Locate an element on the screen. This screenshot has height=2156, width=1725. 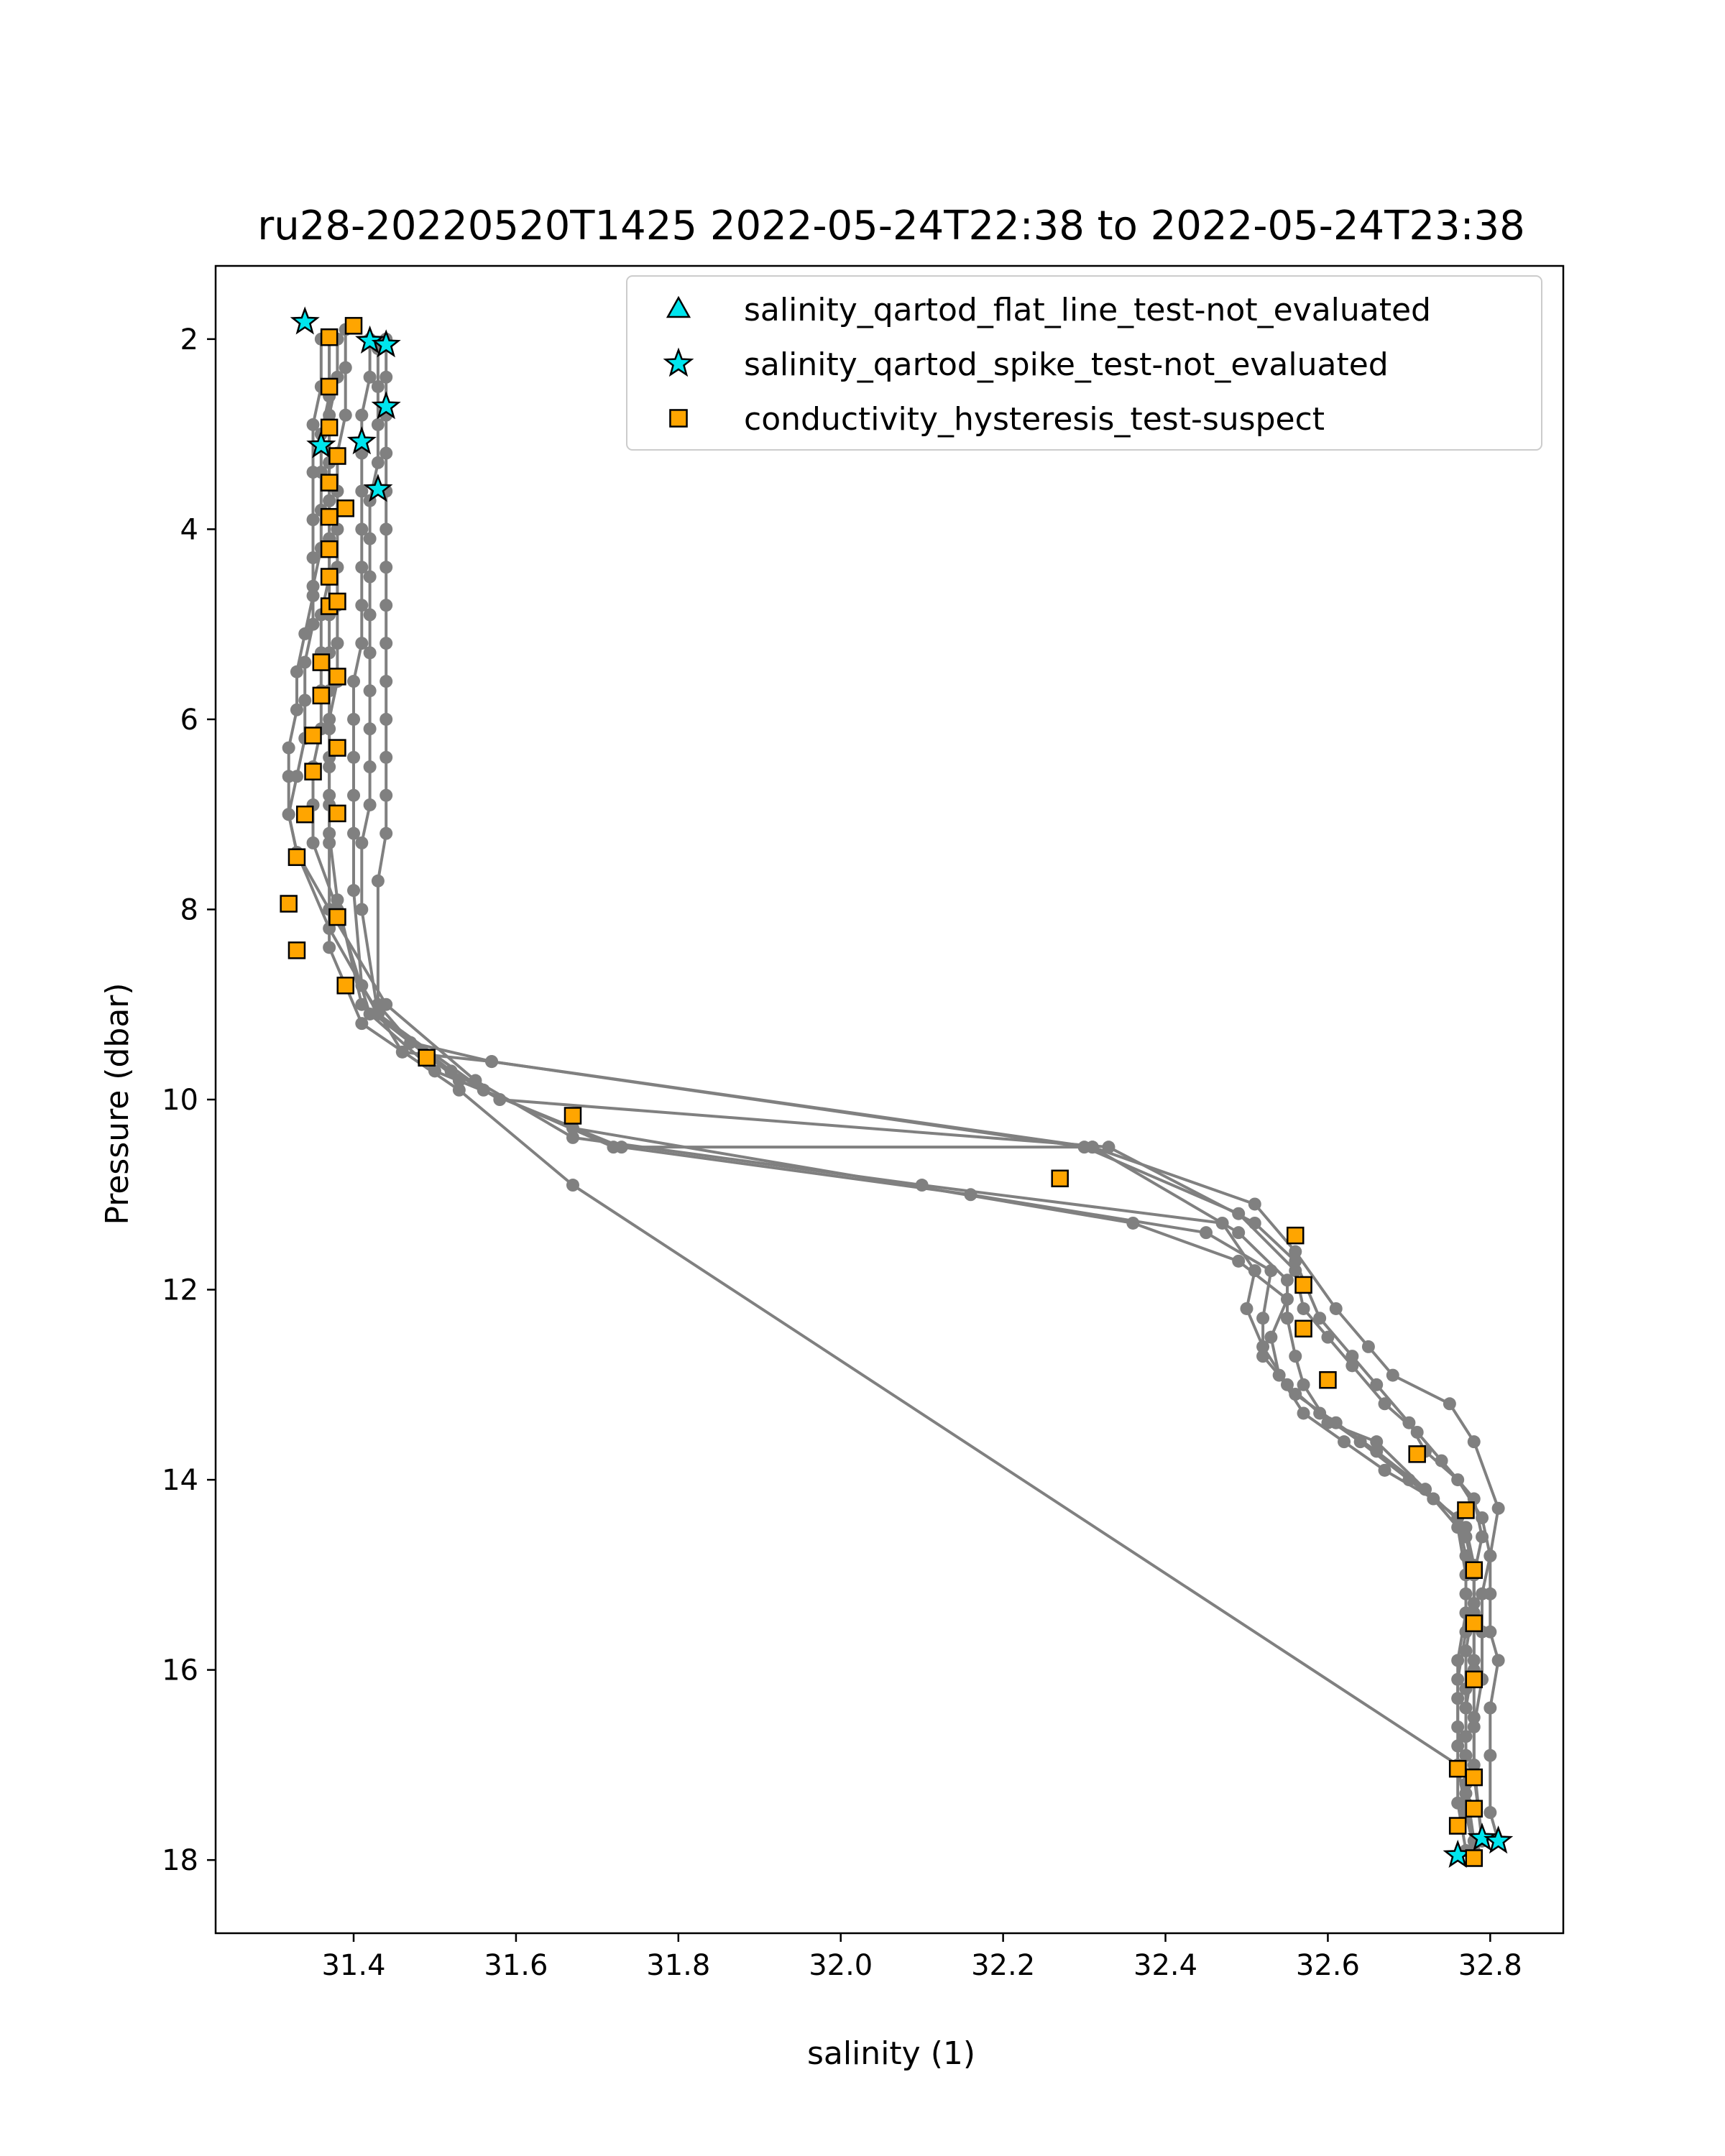
x-axis: 31.4 31.6 31.8 32.0 32.2 32.4 32.6 32.8 is located at coordinates (921, 1958).